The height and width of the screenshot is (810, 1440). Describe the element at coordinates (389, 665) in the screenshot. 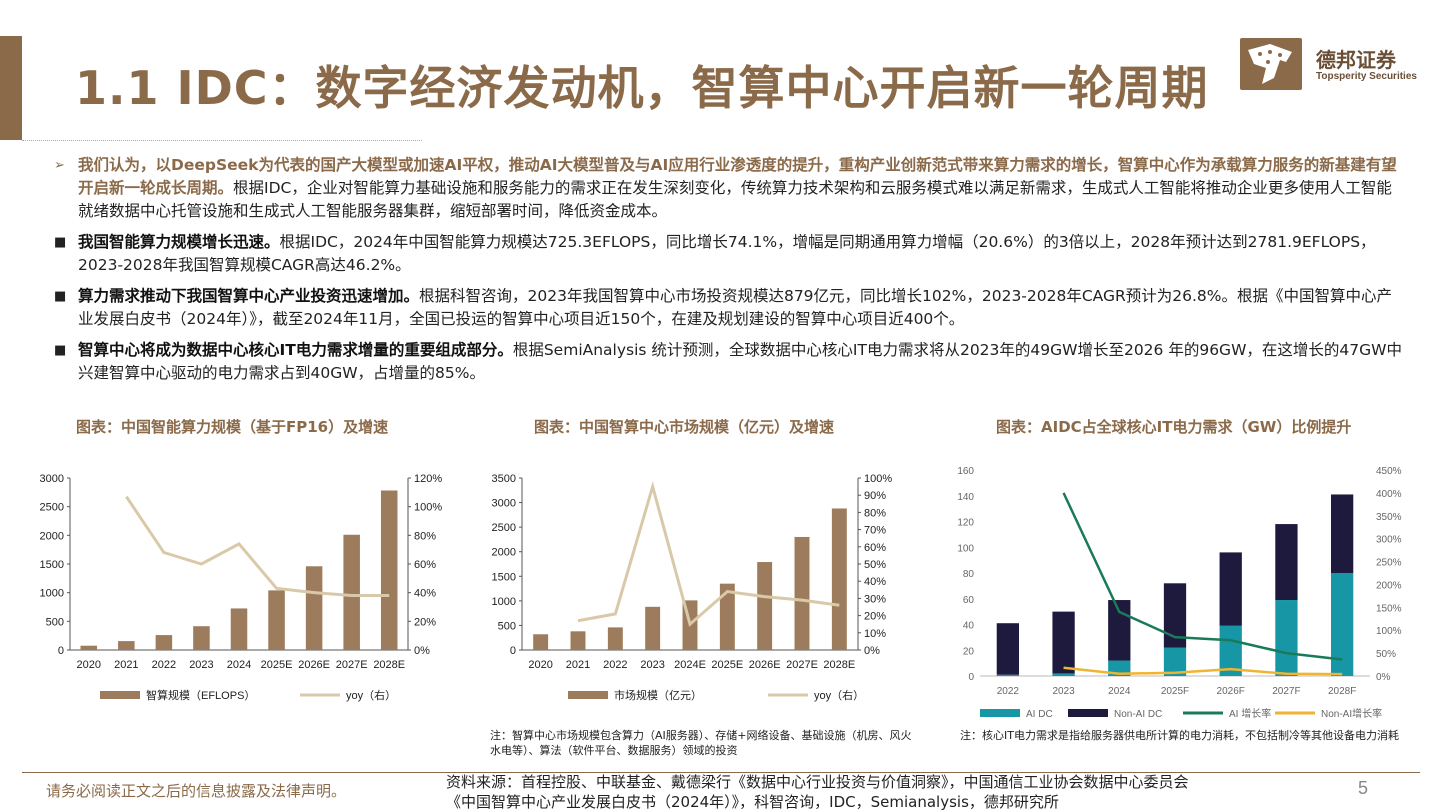

I see `x-tick-label: 2028E` at that location.